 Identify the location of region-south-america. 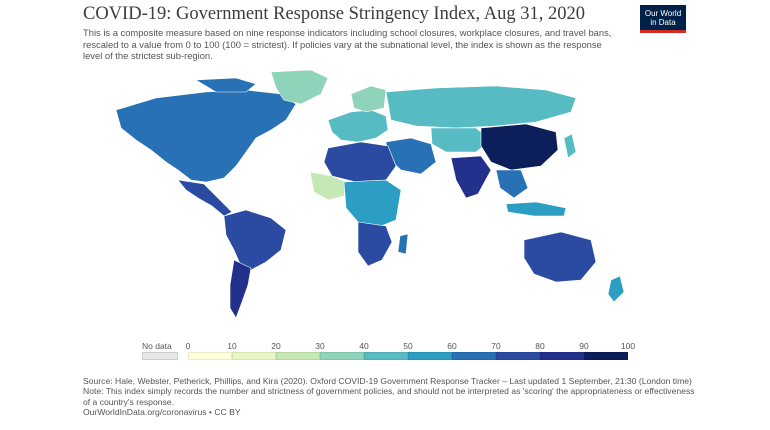
(255, 240).